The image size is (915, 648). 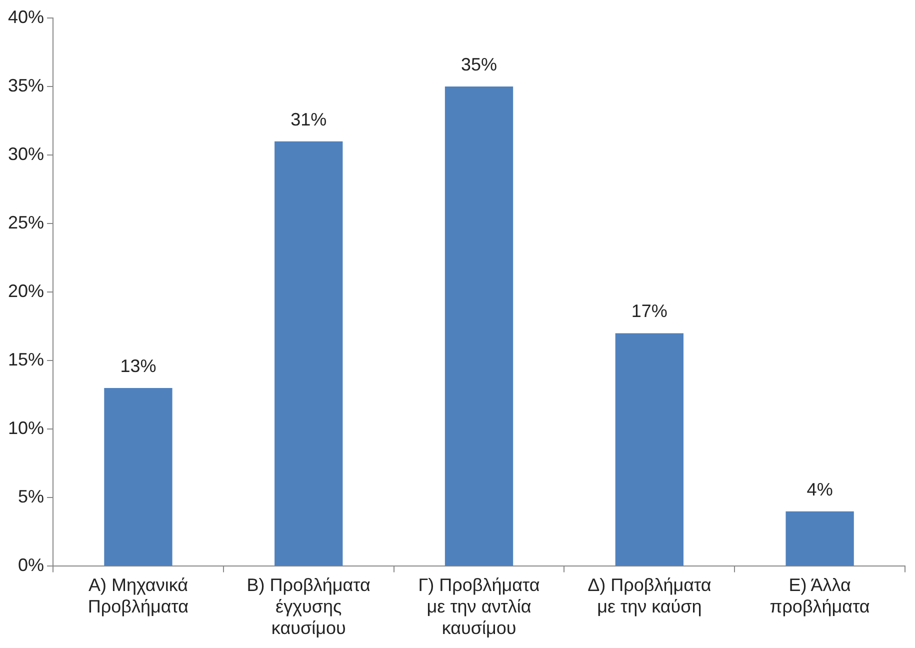 What do you see at coordinates (26, 85) in the screenshot?
I see `y-tick-label: 35%` at bounding box center [26, 85].